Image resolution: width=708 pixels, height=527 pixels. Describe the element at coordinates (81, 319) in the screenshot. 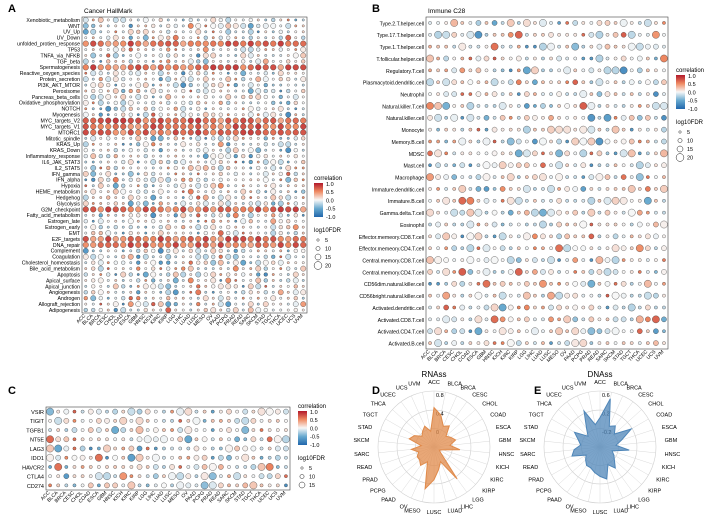

I see `x-tick-label: ACC` at that location.